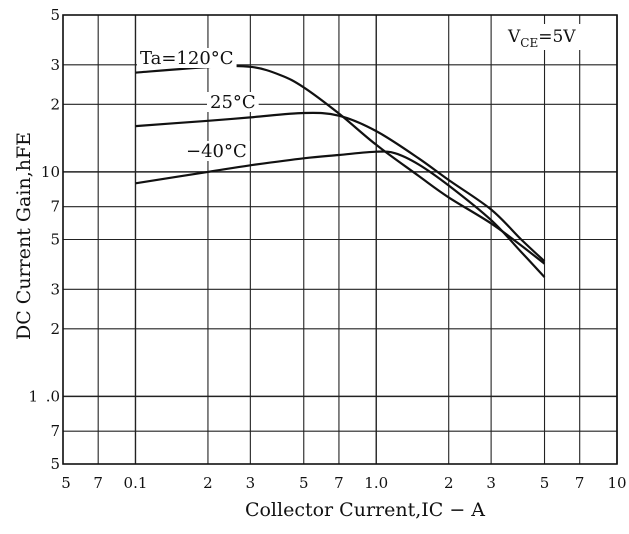 The height and width of the screenshot is (534, 629). Describe the element at coordinates (53, 396) in the screenshot. I see `y-tick-label: .0` at that location.